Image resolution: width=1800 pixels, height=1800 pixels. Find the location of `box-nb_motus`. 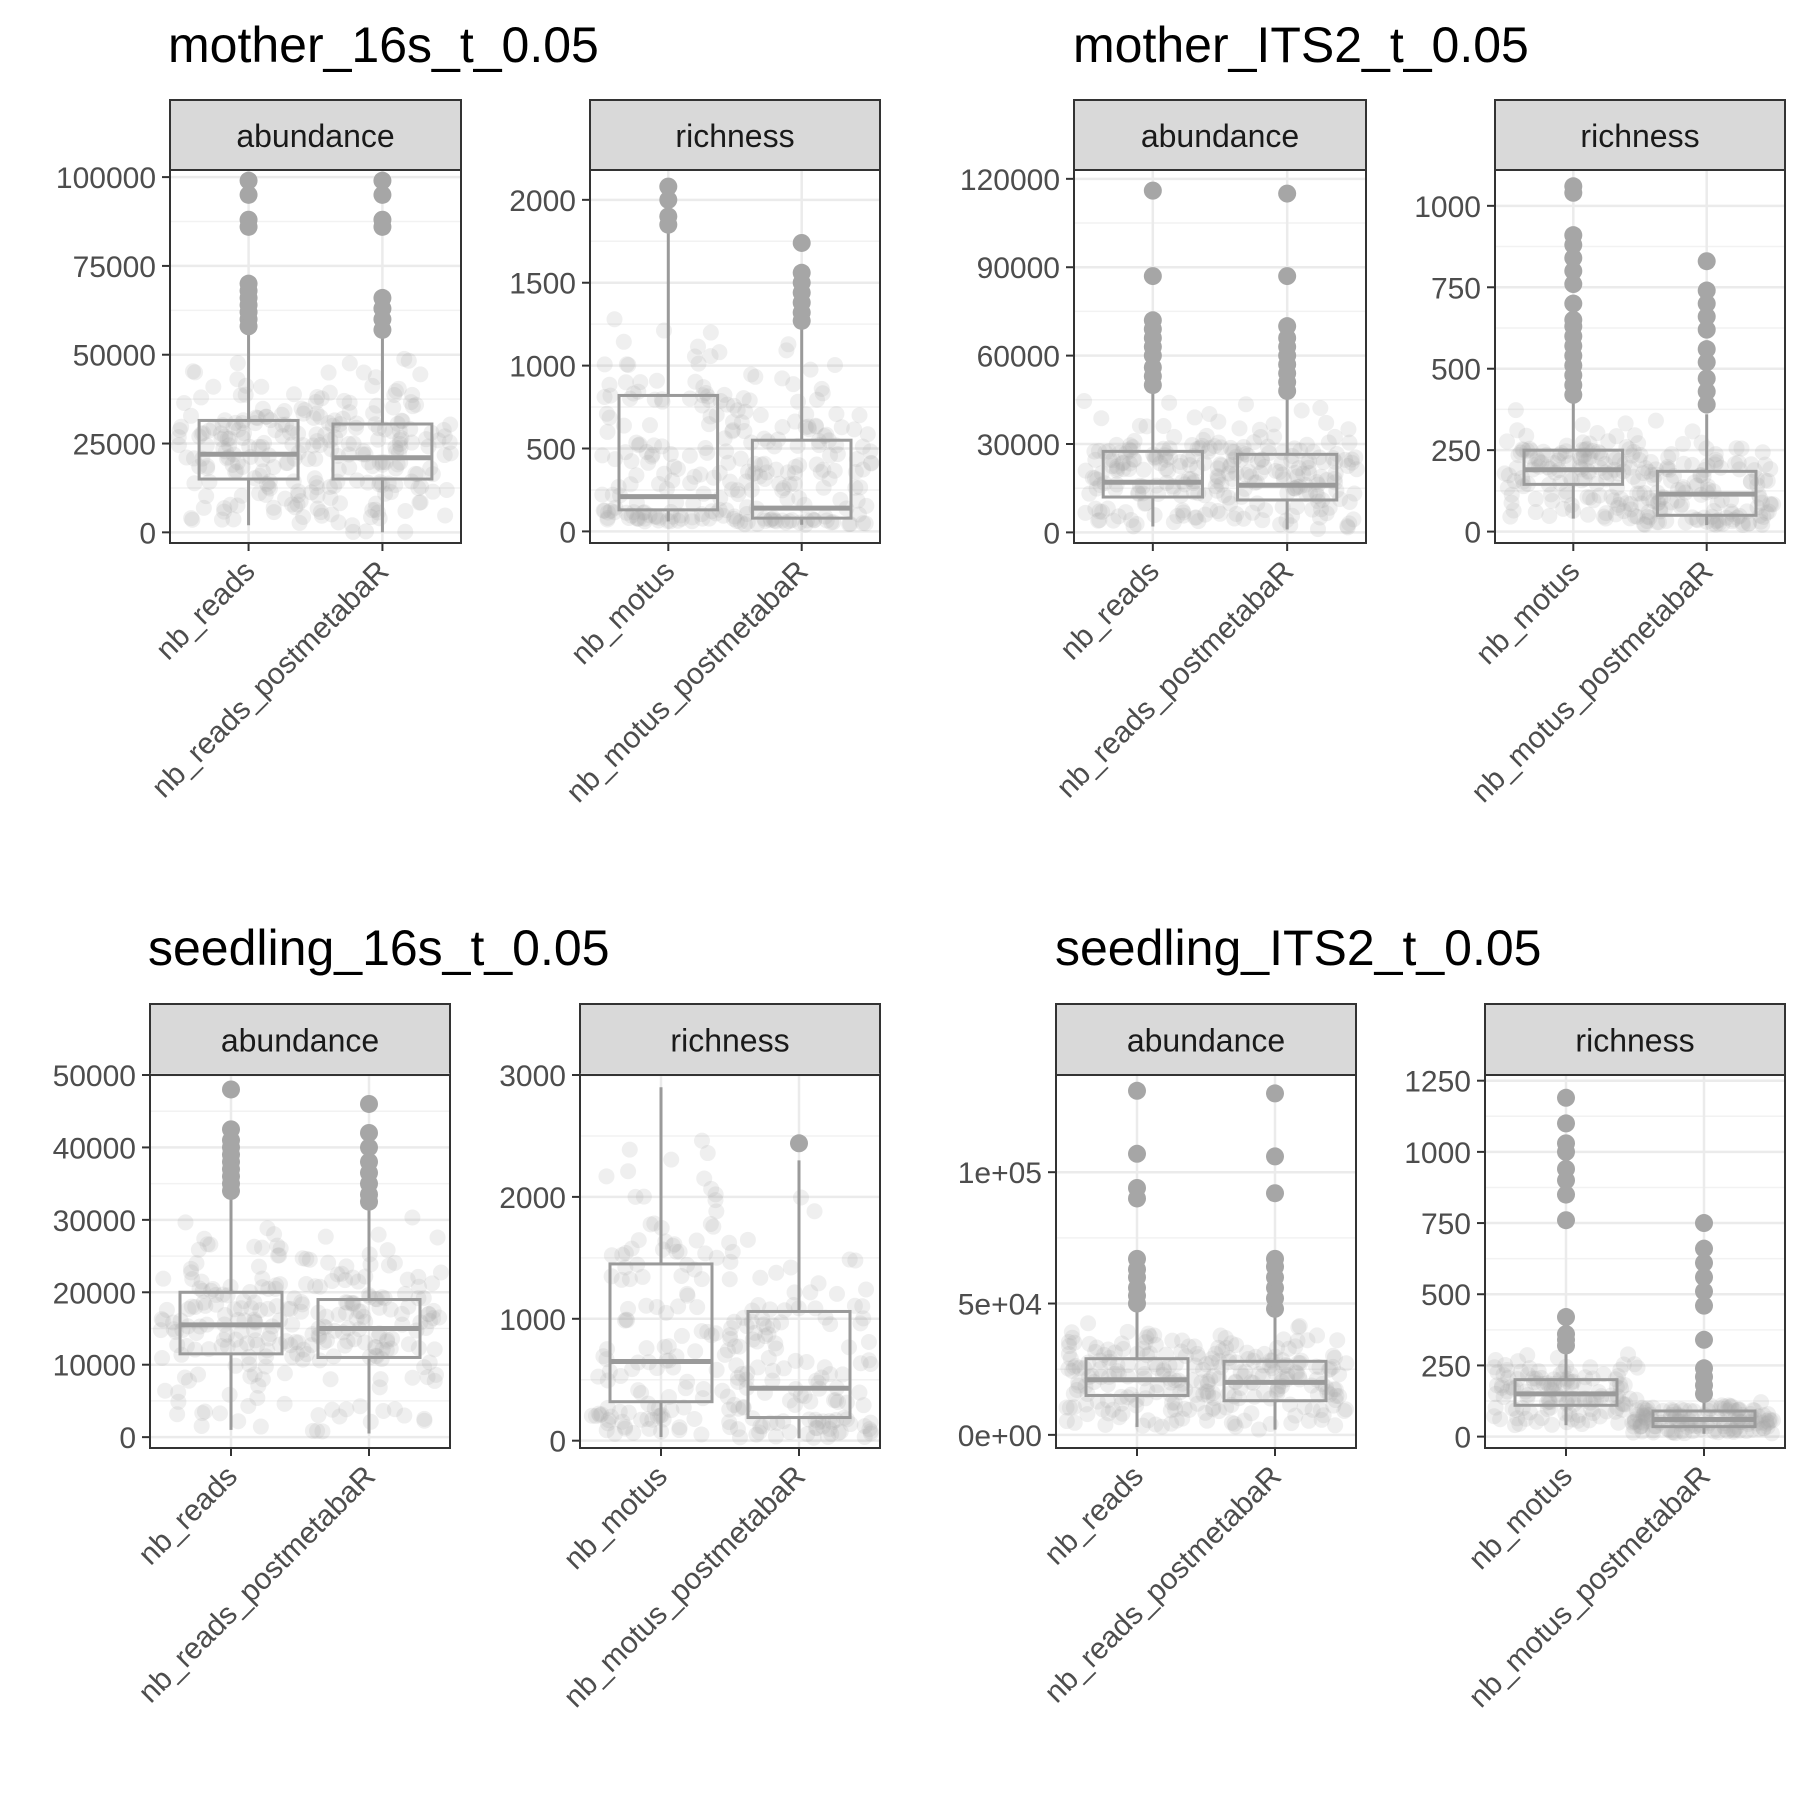

box-nb_motus is located at coordinates (1573, 352).